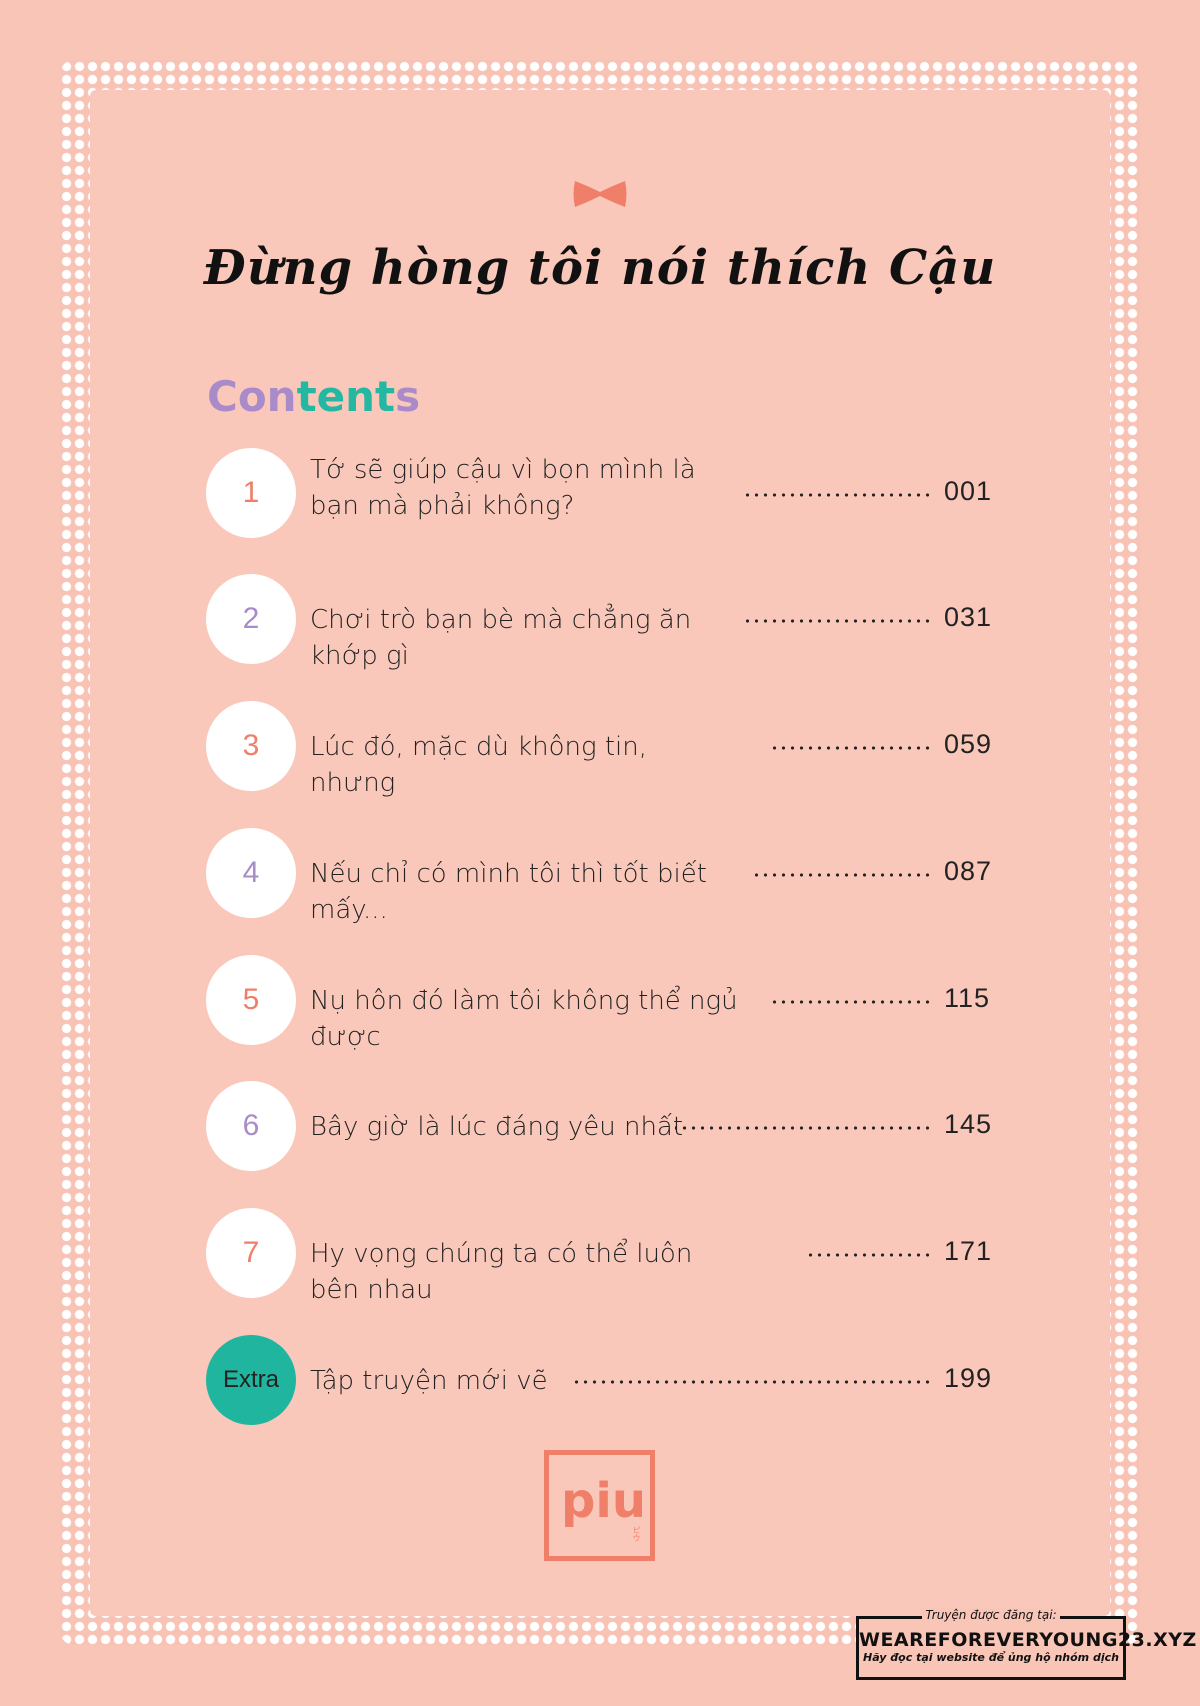 The width and height of the screenshot is (1200, 1706). I want to click on chapter-title: Lúc đó, mặc dù không tin, nhưng, so click(479, 765).